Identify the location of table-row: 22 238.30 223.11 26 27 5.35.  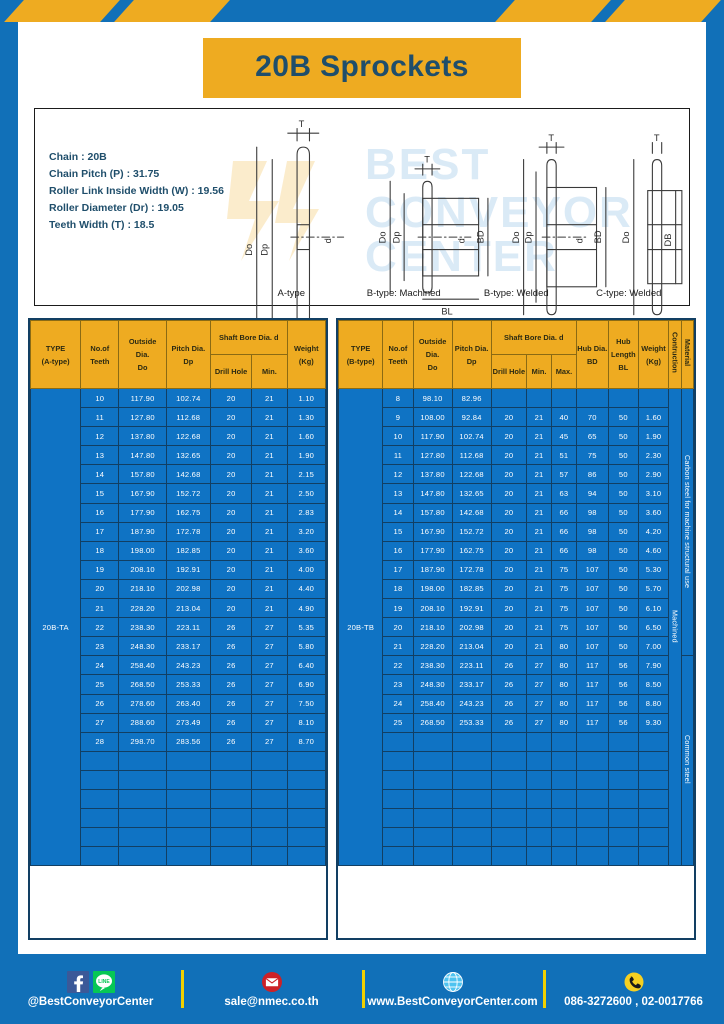
(179, 627).